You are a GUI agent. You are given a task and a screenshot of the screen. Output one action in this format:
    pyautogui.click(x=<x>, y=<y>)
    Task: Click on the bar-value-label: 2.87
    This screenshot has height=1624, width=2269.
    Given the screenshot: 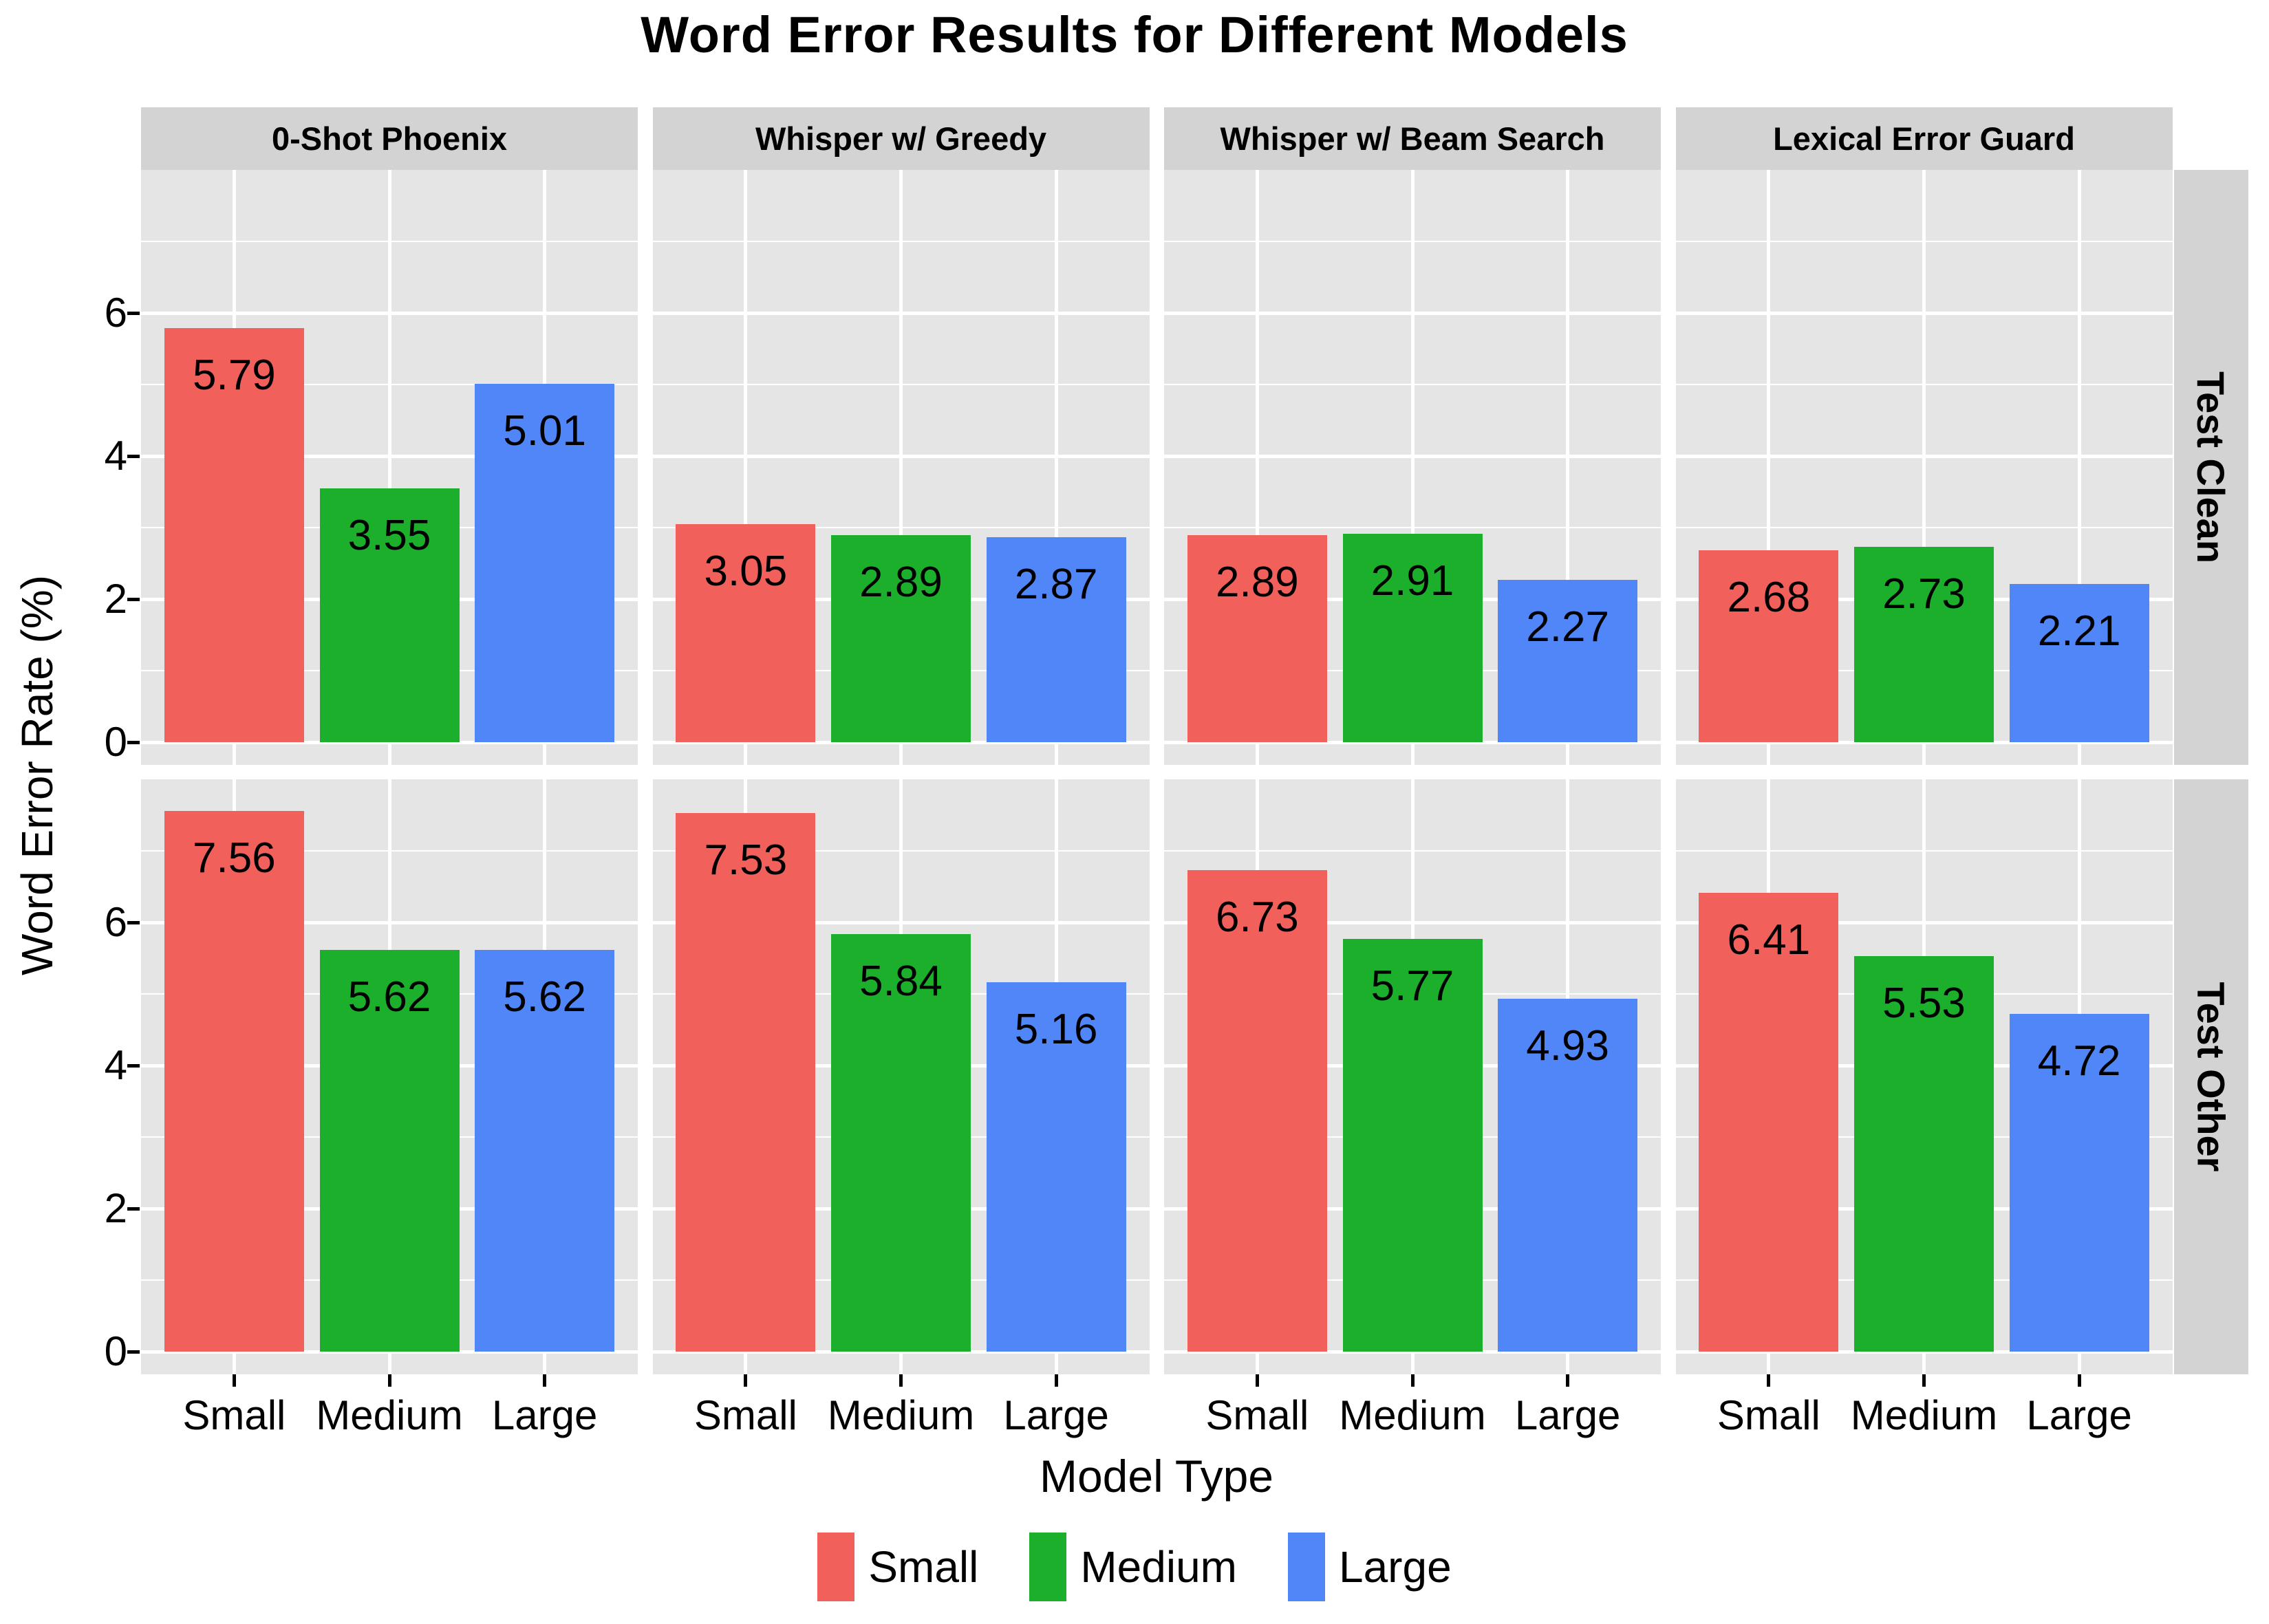 What is the action you would take?
    pyautogui.click(x=1056, y=584)
    